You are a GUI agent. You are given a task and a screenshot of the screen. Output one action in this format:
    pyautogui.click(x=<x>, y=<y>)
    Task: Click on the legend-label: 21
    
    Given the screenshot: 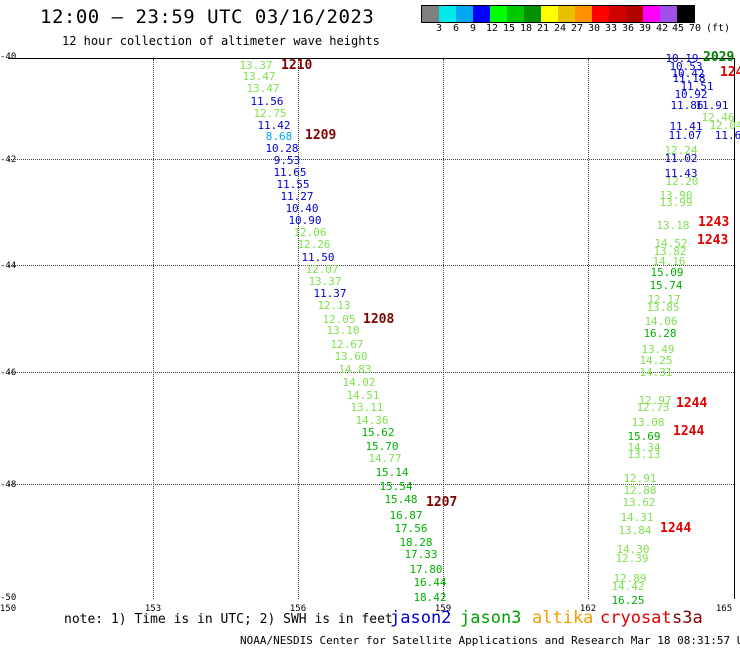 What is the action you would take?
    pyautogui.click(x=543, y=28)
    